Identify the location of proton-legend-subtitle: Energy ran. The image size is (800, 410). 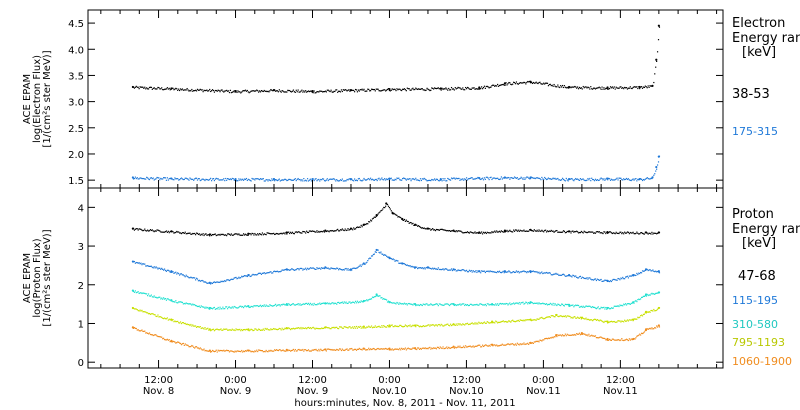
(766, 229).